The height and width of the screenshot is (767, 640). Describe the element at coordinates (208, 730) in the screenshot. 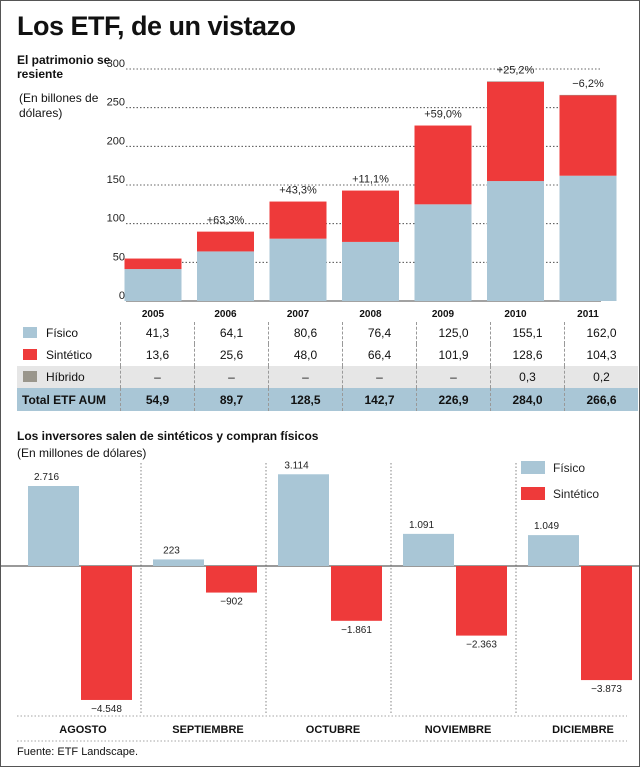

I see `x-tick-label: SEPTIEMBRE` at that location.